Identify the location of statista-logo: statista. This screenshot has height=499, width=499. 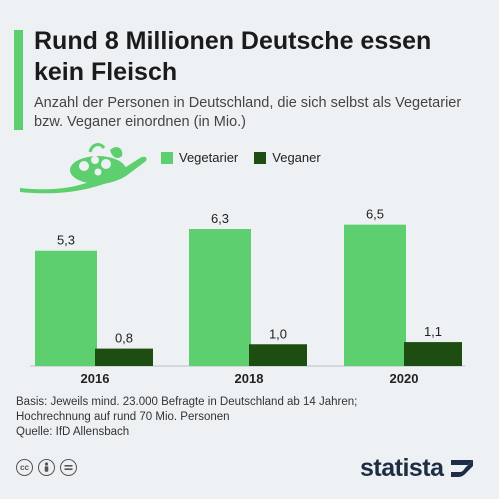
(417, 468).